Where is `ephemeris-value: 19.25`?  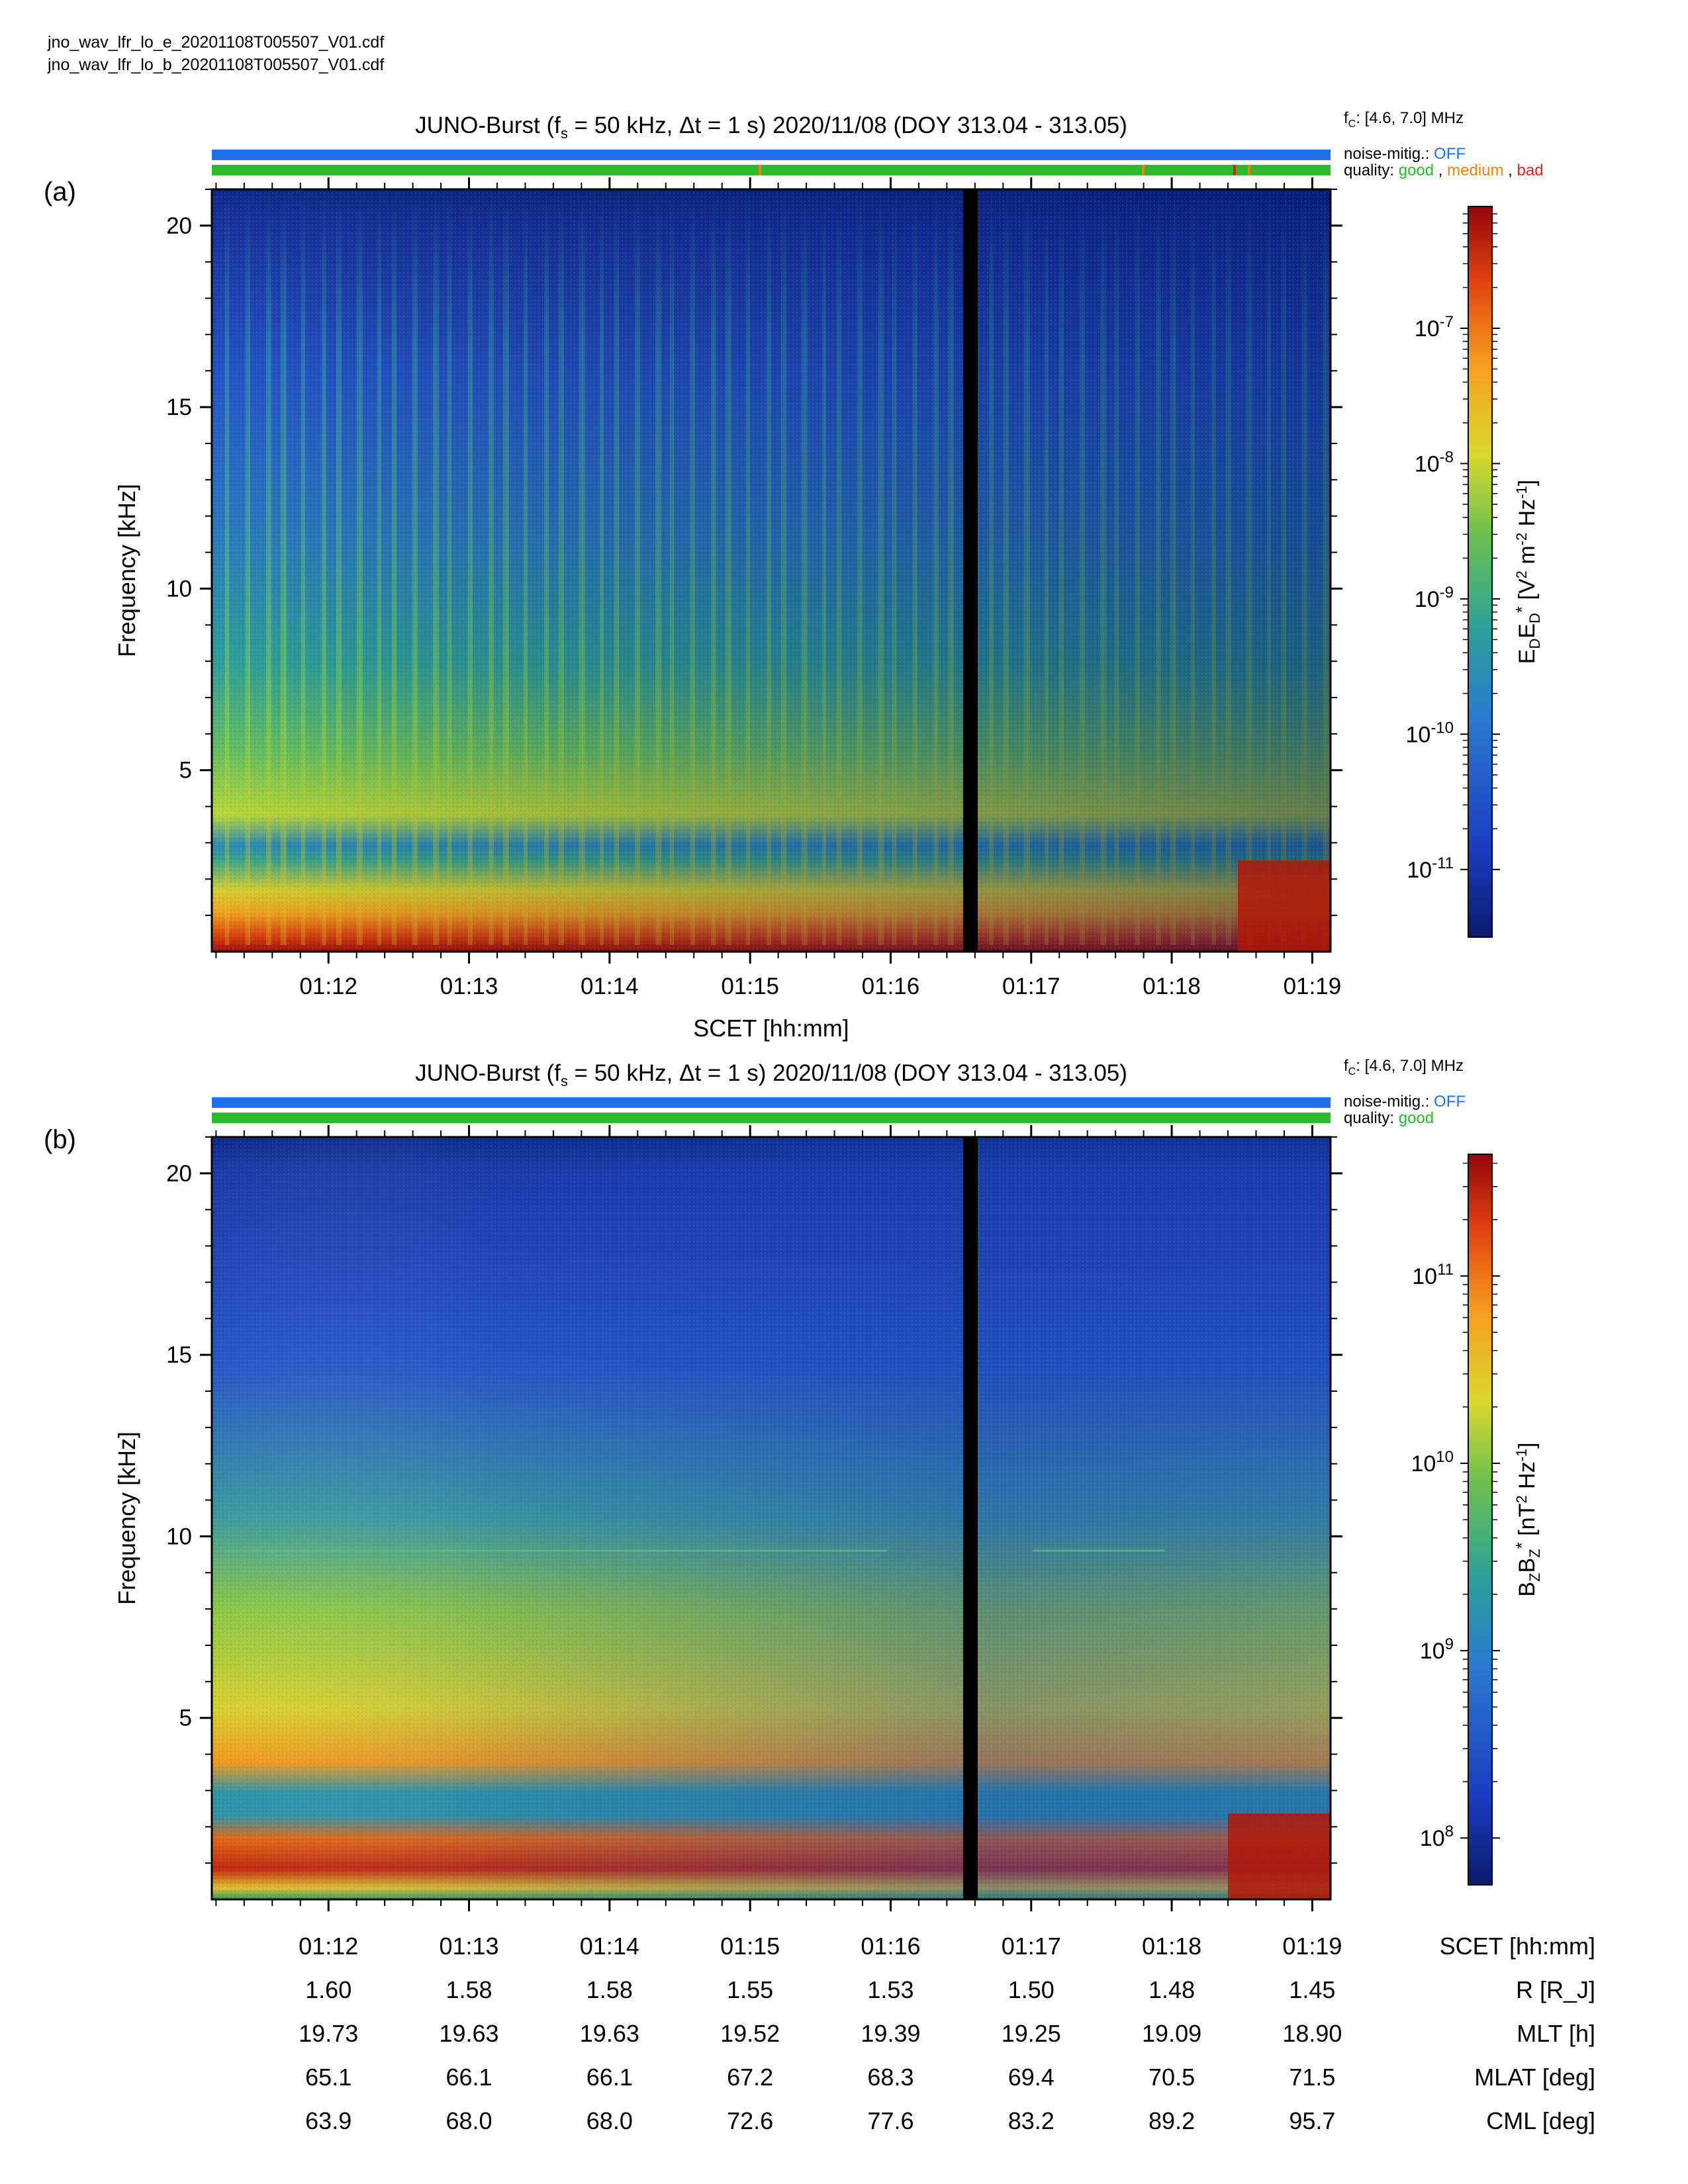
ephemeris-value: 19.25 is located at coordinates (1031, 2033).